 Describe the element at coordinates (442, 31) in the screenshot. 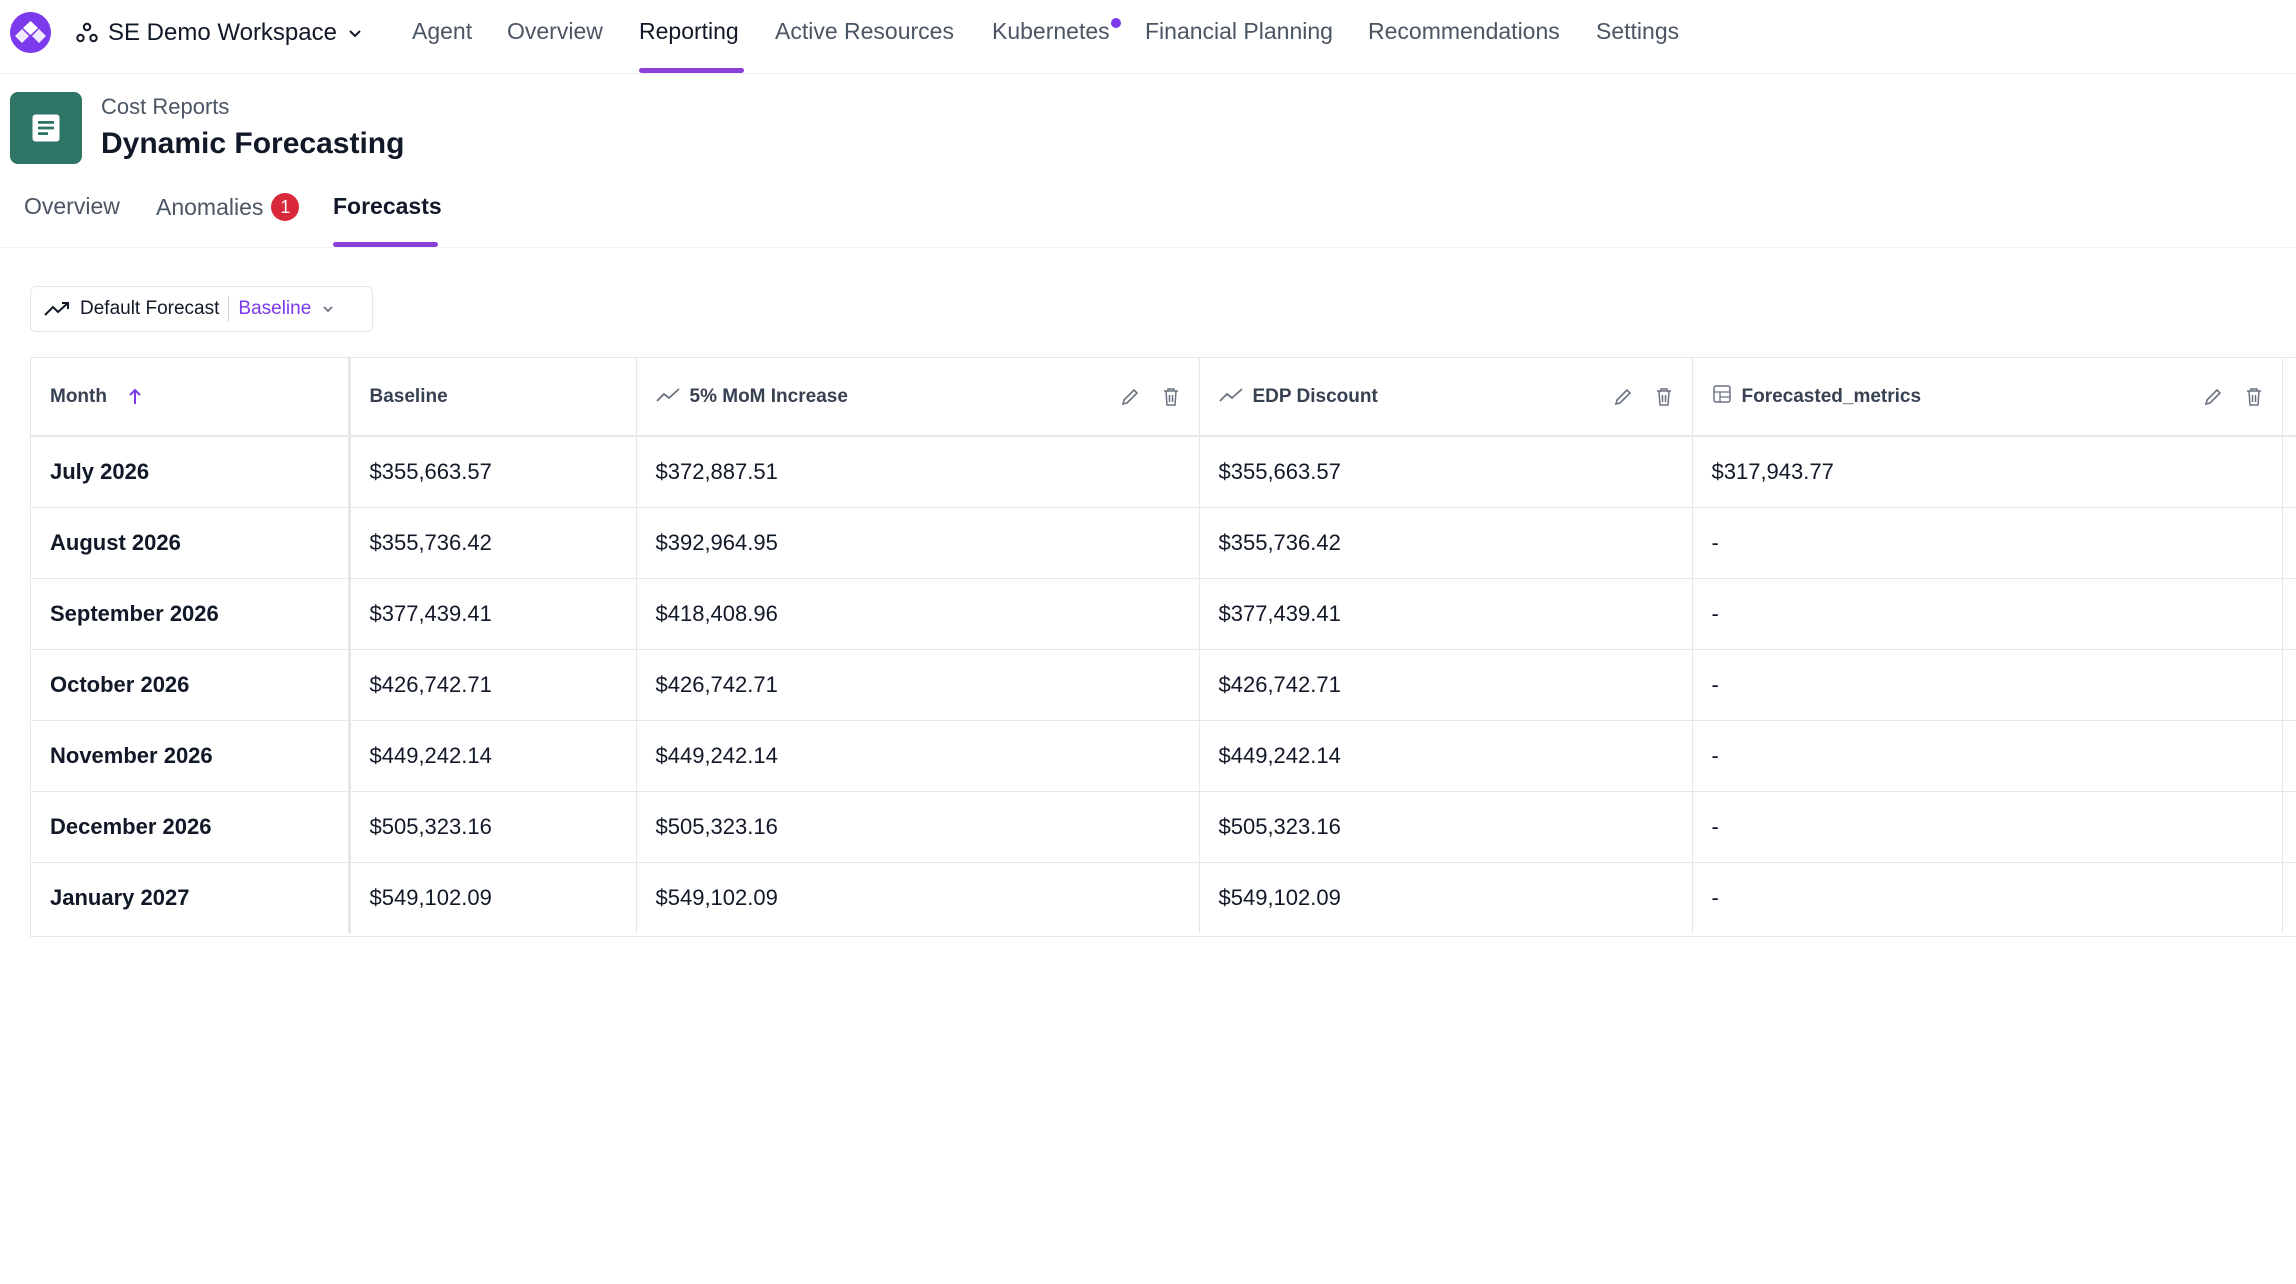

I see `nav-agent: Agent` at that location.